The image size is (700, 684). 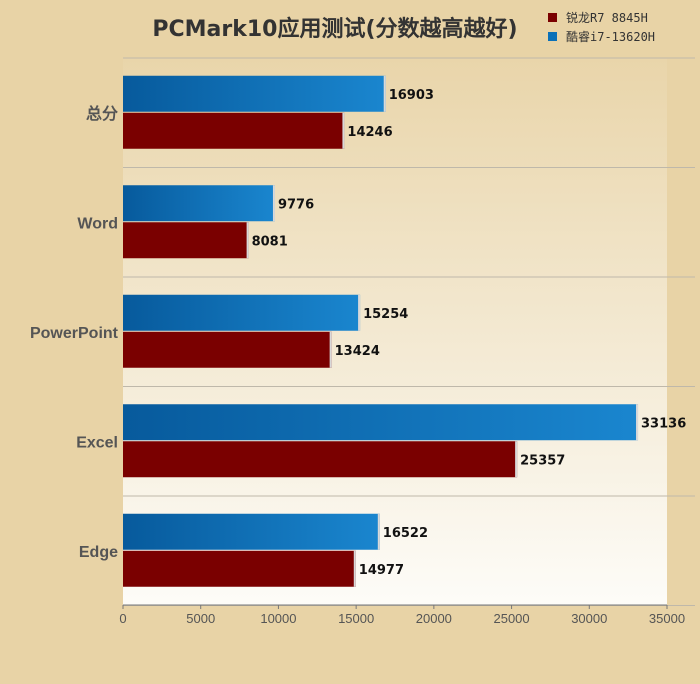 I want to click on x-tick-label: 10000, so click(x=278, y=618).